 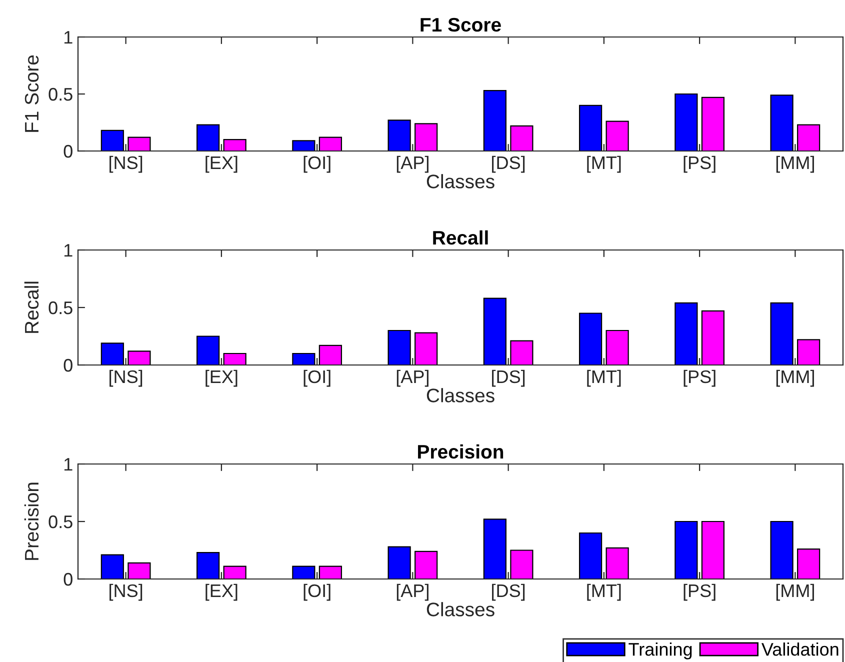 I want to click on y-axis-title: Precision, so click(x=31, y=521).